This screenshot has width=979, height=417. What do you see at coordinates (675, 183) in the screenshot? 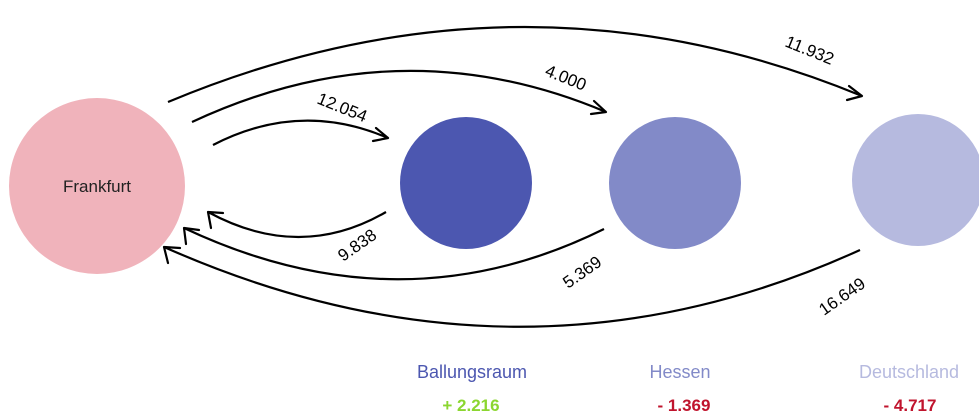
I see `hessen-node` at bounding box center [675, 183].